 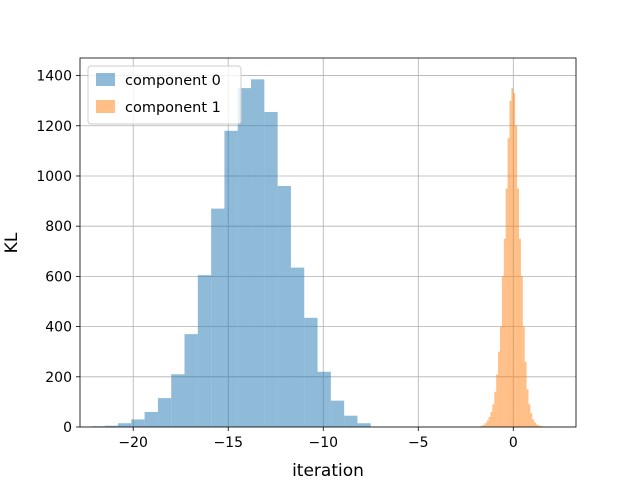 I want to click on legend-box, so click(x=164, y=95).